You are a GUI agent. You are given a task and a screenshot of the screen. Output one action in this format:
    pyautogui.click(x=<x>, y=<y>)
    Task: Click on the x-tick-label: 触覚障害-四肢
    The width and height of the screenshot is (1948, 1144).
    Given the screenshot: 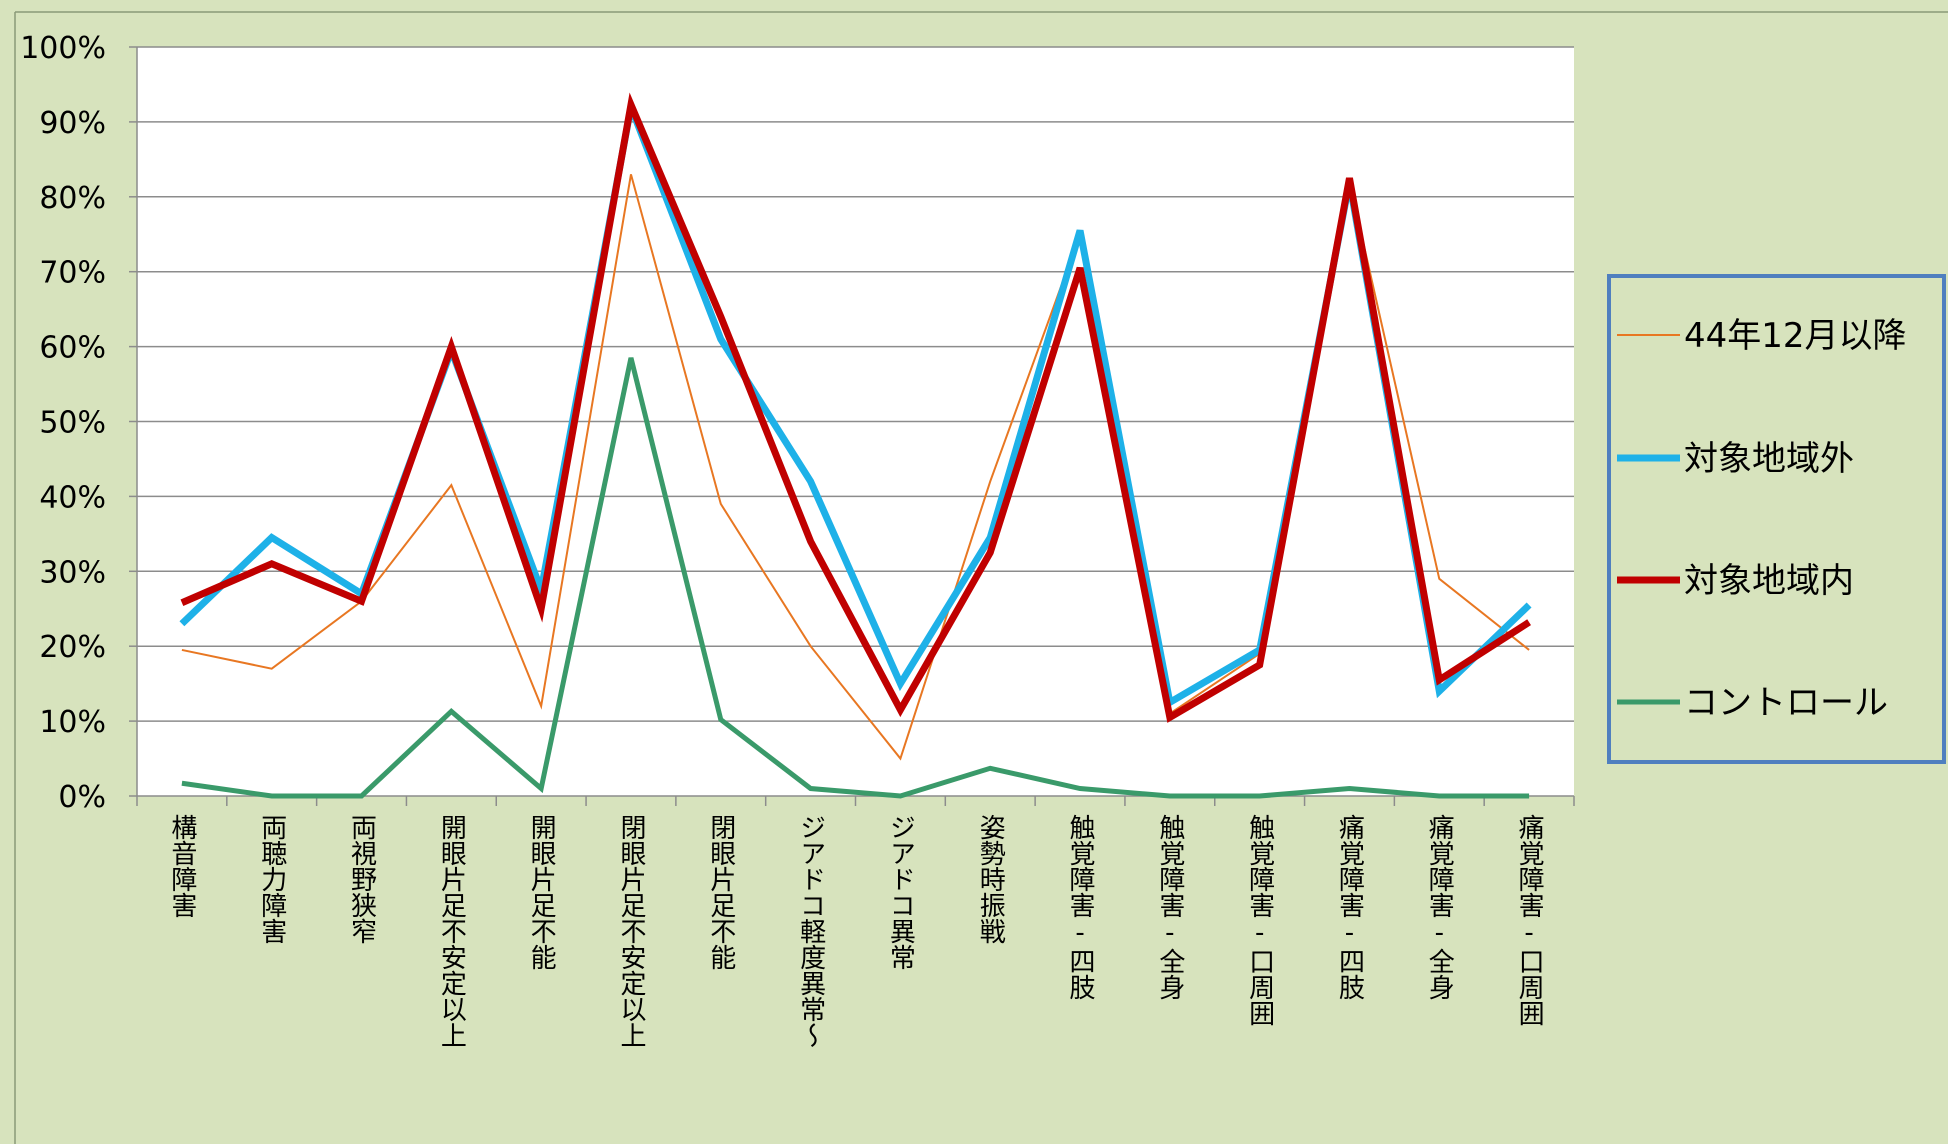 What is the action you would take?
    pyautogui.click(x=1080, y=907)
    